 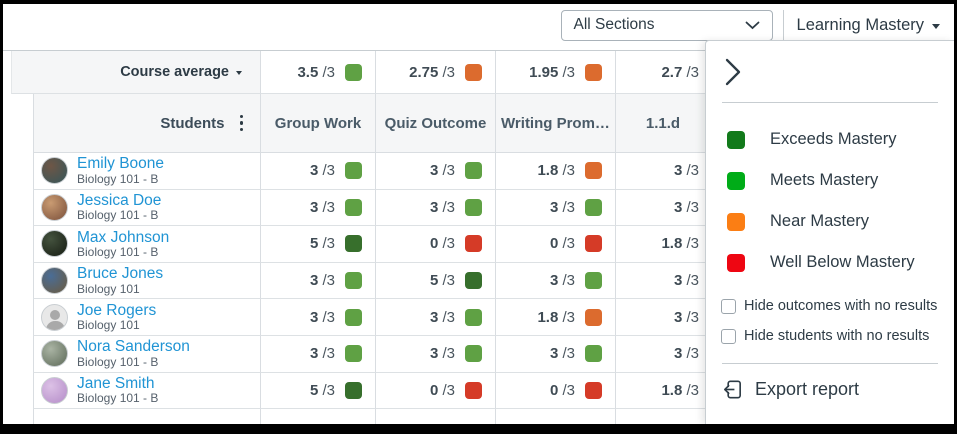 What do you see at coordinates (837, 336) in the screenshot?
I see `checkbox-label: Hide students with no results` at bounding box center [837, 336].